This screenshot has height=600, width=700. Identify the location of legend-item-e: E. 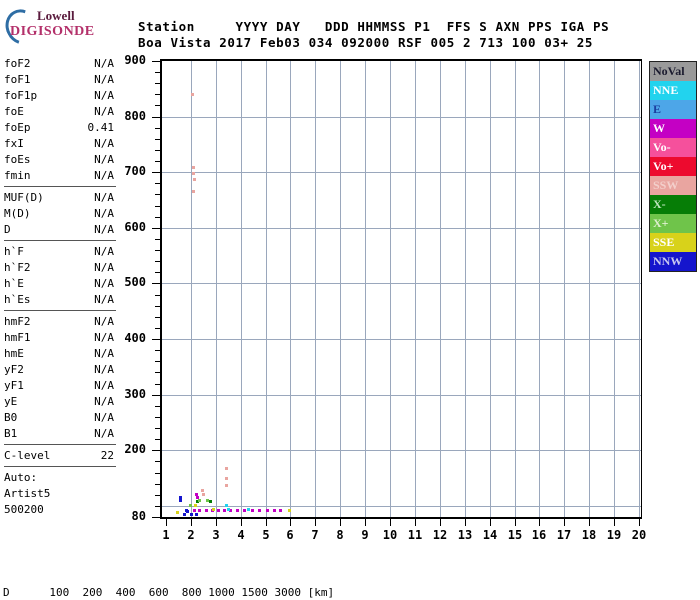
(673, 109).